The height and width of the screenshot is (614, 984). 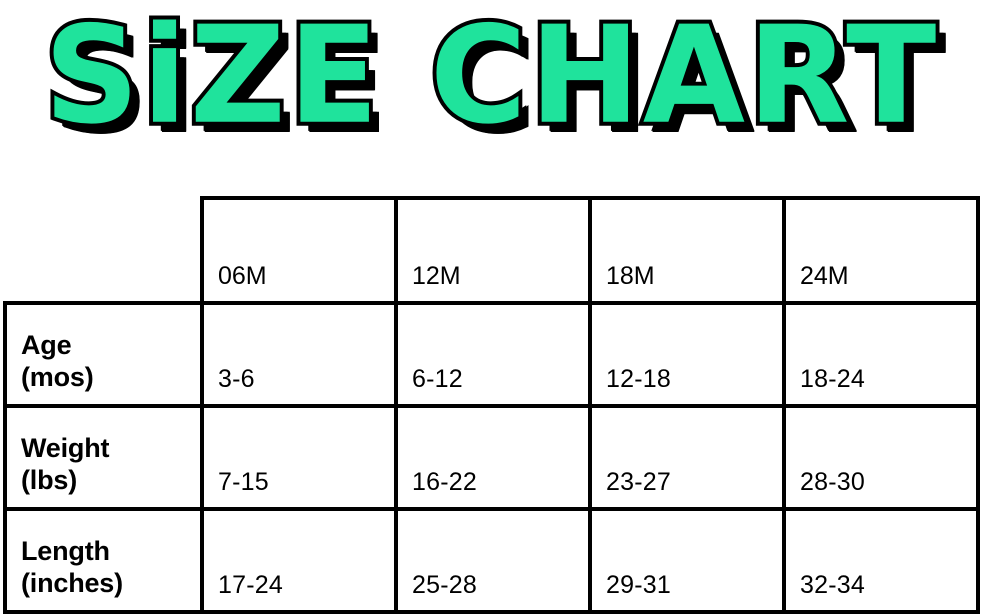 I want to click on cell-weight-06m: 7-15, so click(x=299, y=457).